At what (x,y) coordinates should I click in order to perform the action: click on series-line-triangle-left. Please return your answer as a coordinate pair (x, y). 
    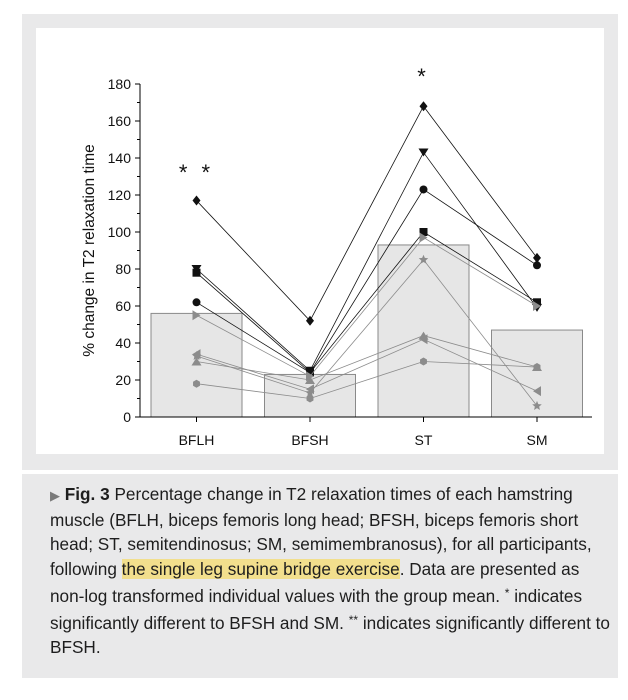
    Looking at the image, I should click on (367, 365).